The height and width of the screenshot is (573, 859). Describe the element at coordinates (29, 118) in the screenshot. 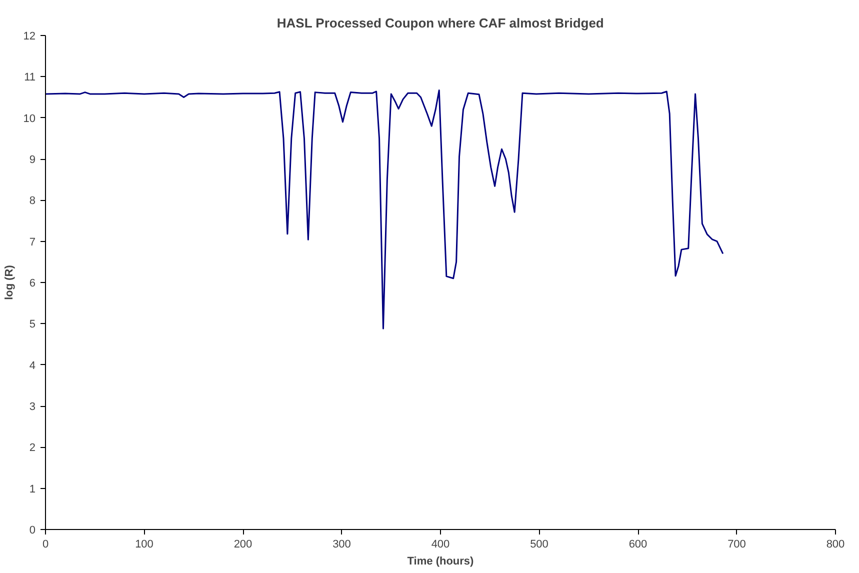

I see `y-tick-label: 10` at that location.